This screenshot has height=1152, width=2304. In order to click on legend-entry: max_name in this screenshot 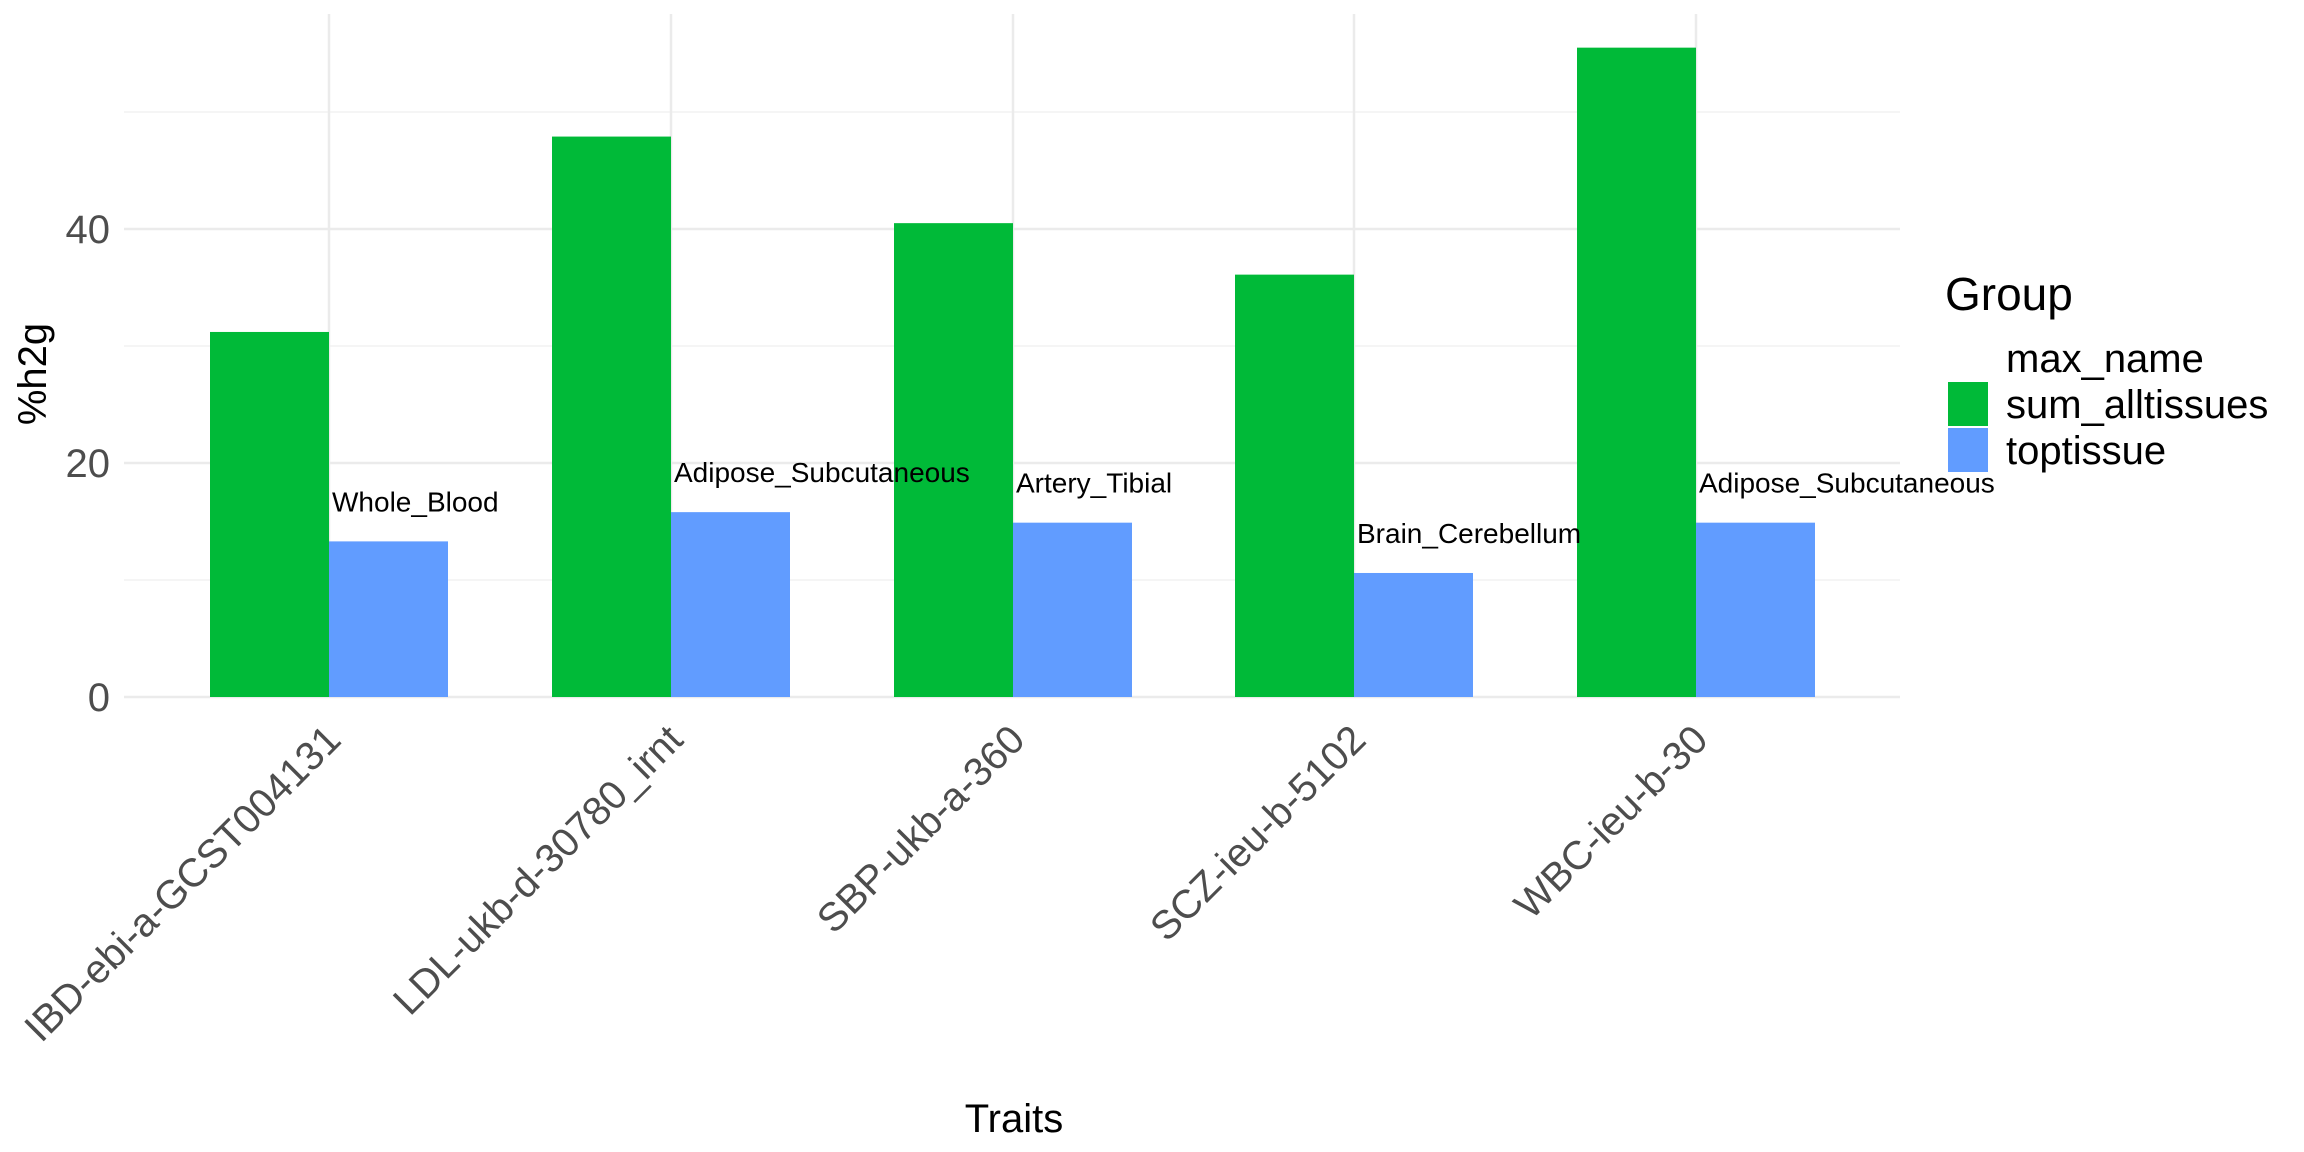, I will do `click(2105, 359)`.